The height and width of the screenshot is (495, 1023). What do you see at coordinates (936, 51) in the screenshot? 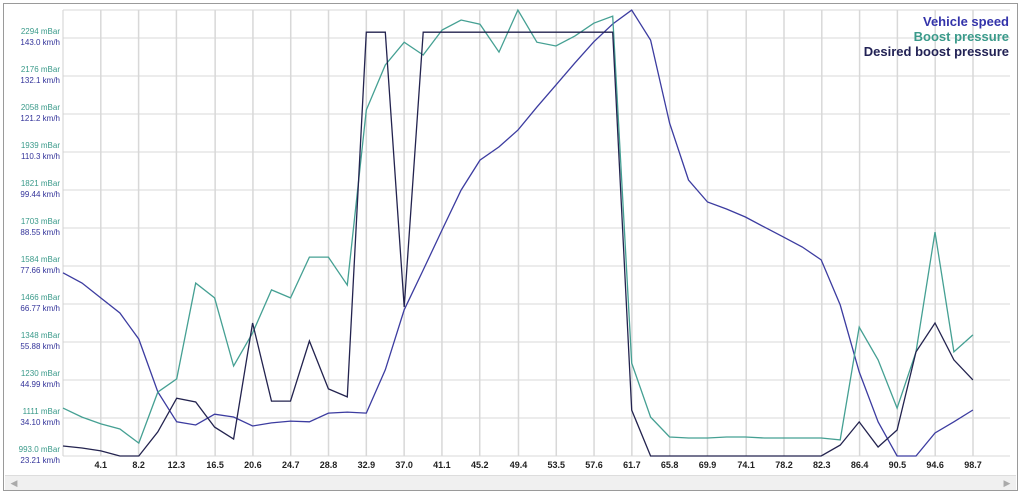
I see `legend-desired-boost-pressure: Desired boost pressure` at bounding box center [936, 51].